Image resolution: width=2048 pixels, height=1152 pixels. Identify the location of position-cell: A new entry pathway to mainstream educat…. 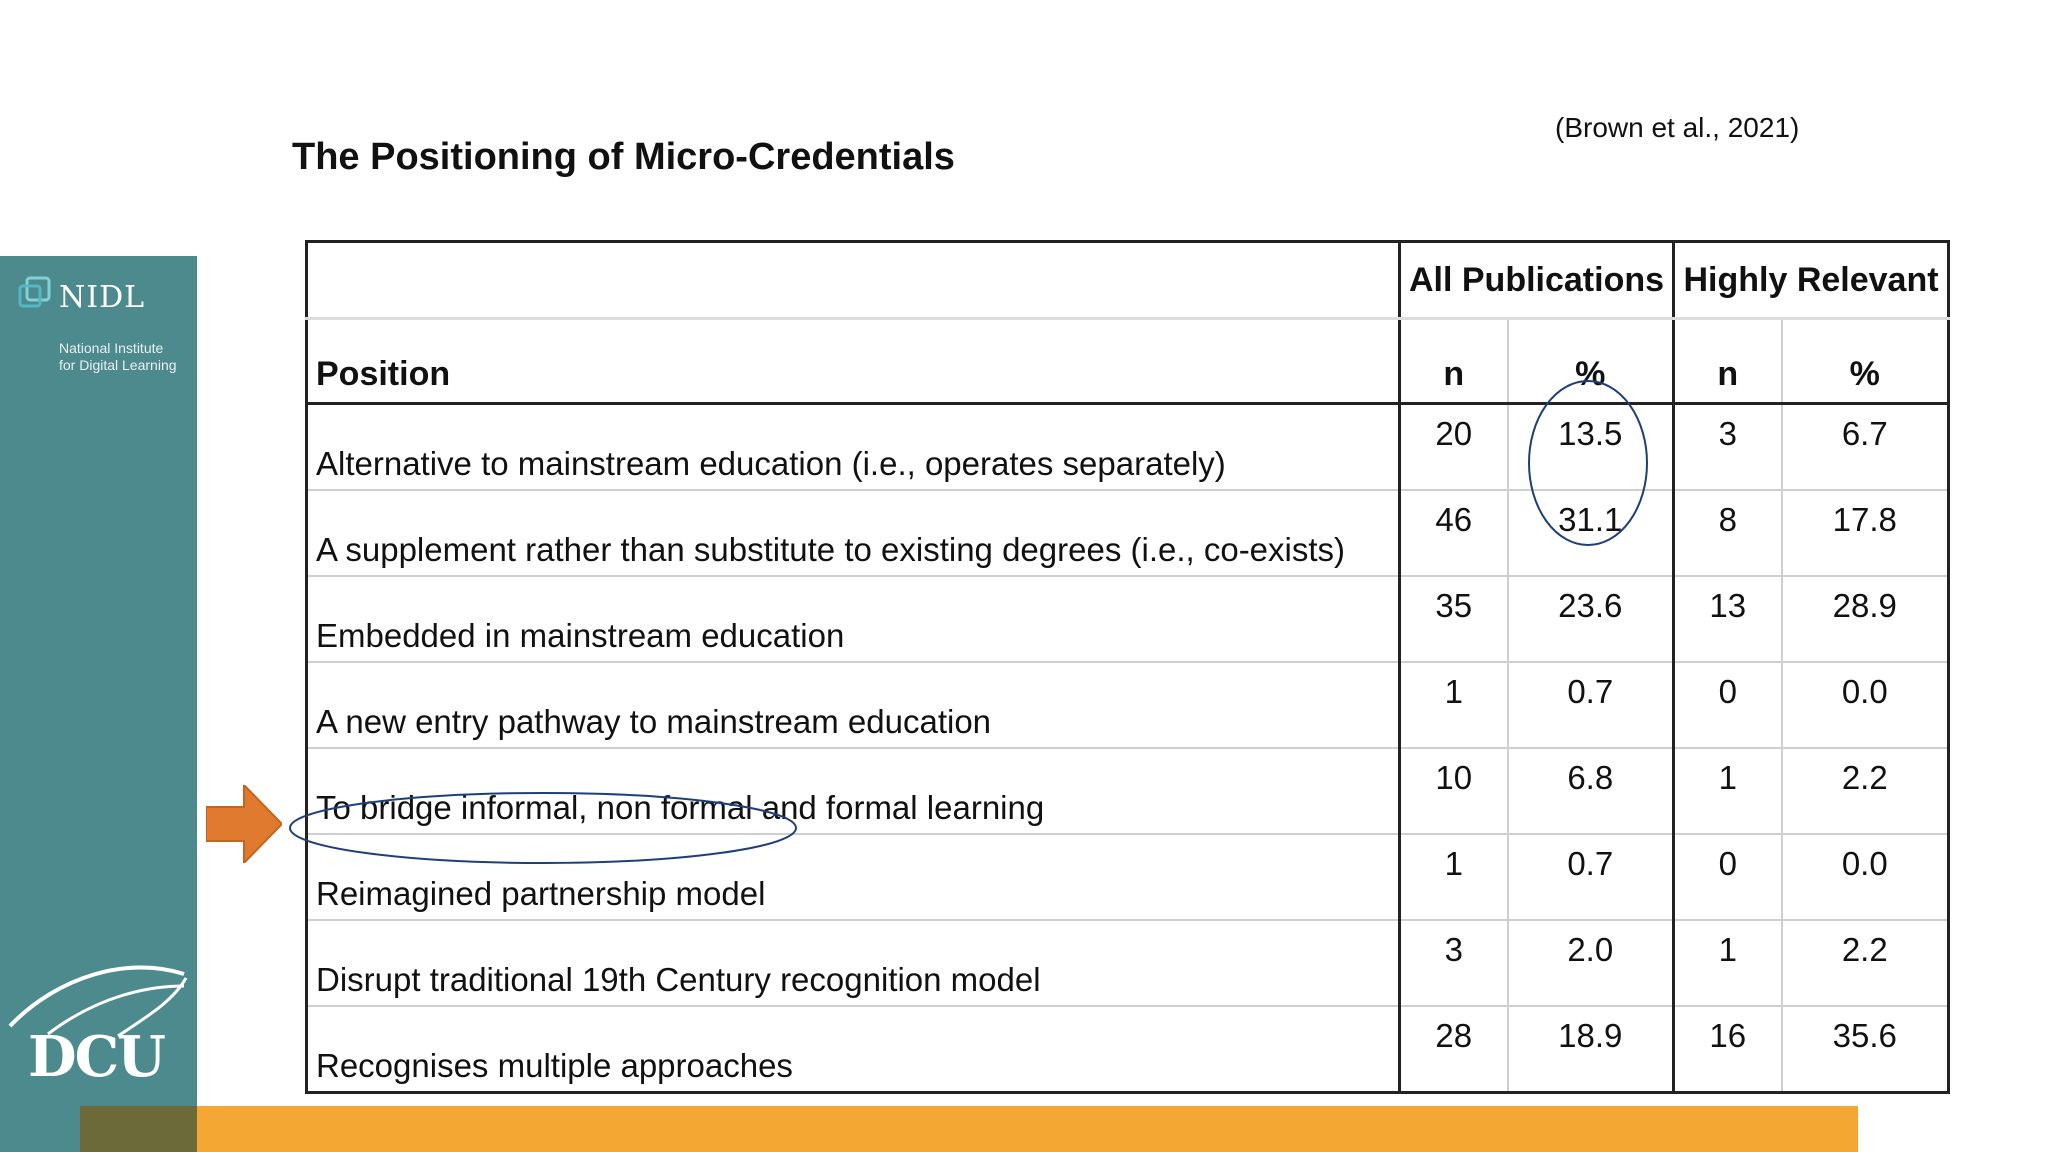
(853, 705).